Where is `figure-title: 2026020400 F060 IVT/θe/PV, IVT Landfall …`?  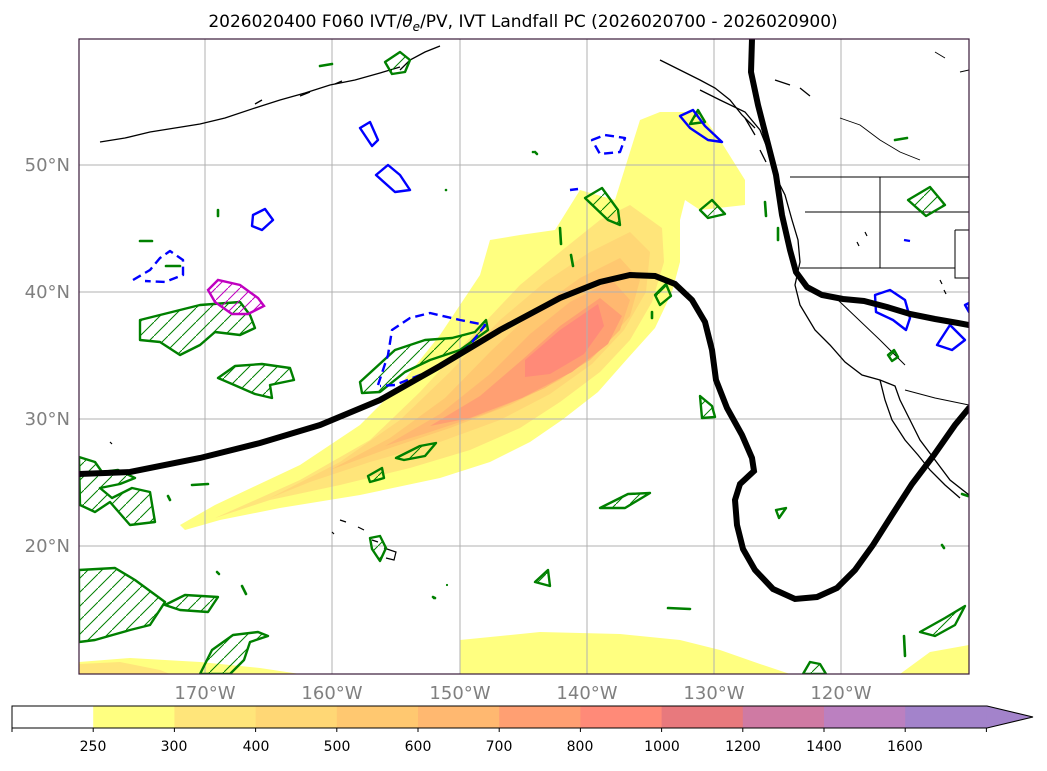
figure-title: 2026020400 F060 IVT/θe/PV, IVT Landfall … is located at coordinates (522, 23).